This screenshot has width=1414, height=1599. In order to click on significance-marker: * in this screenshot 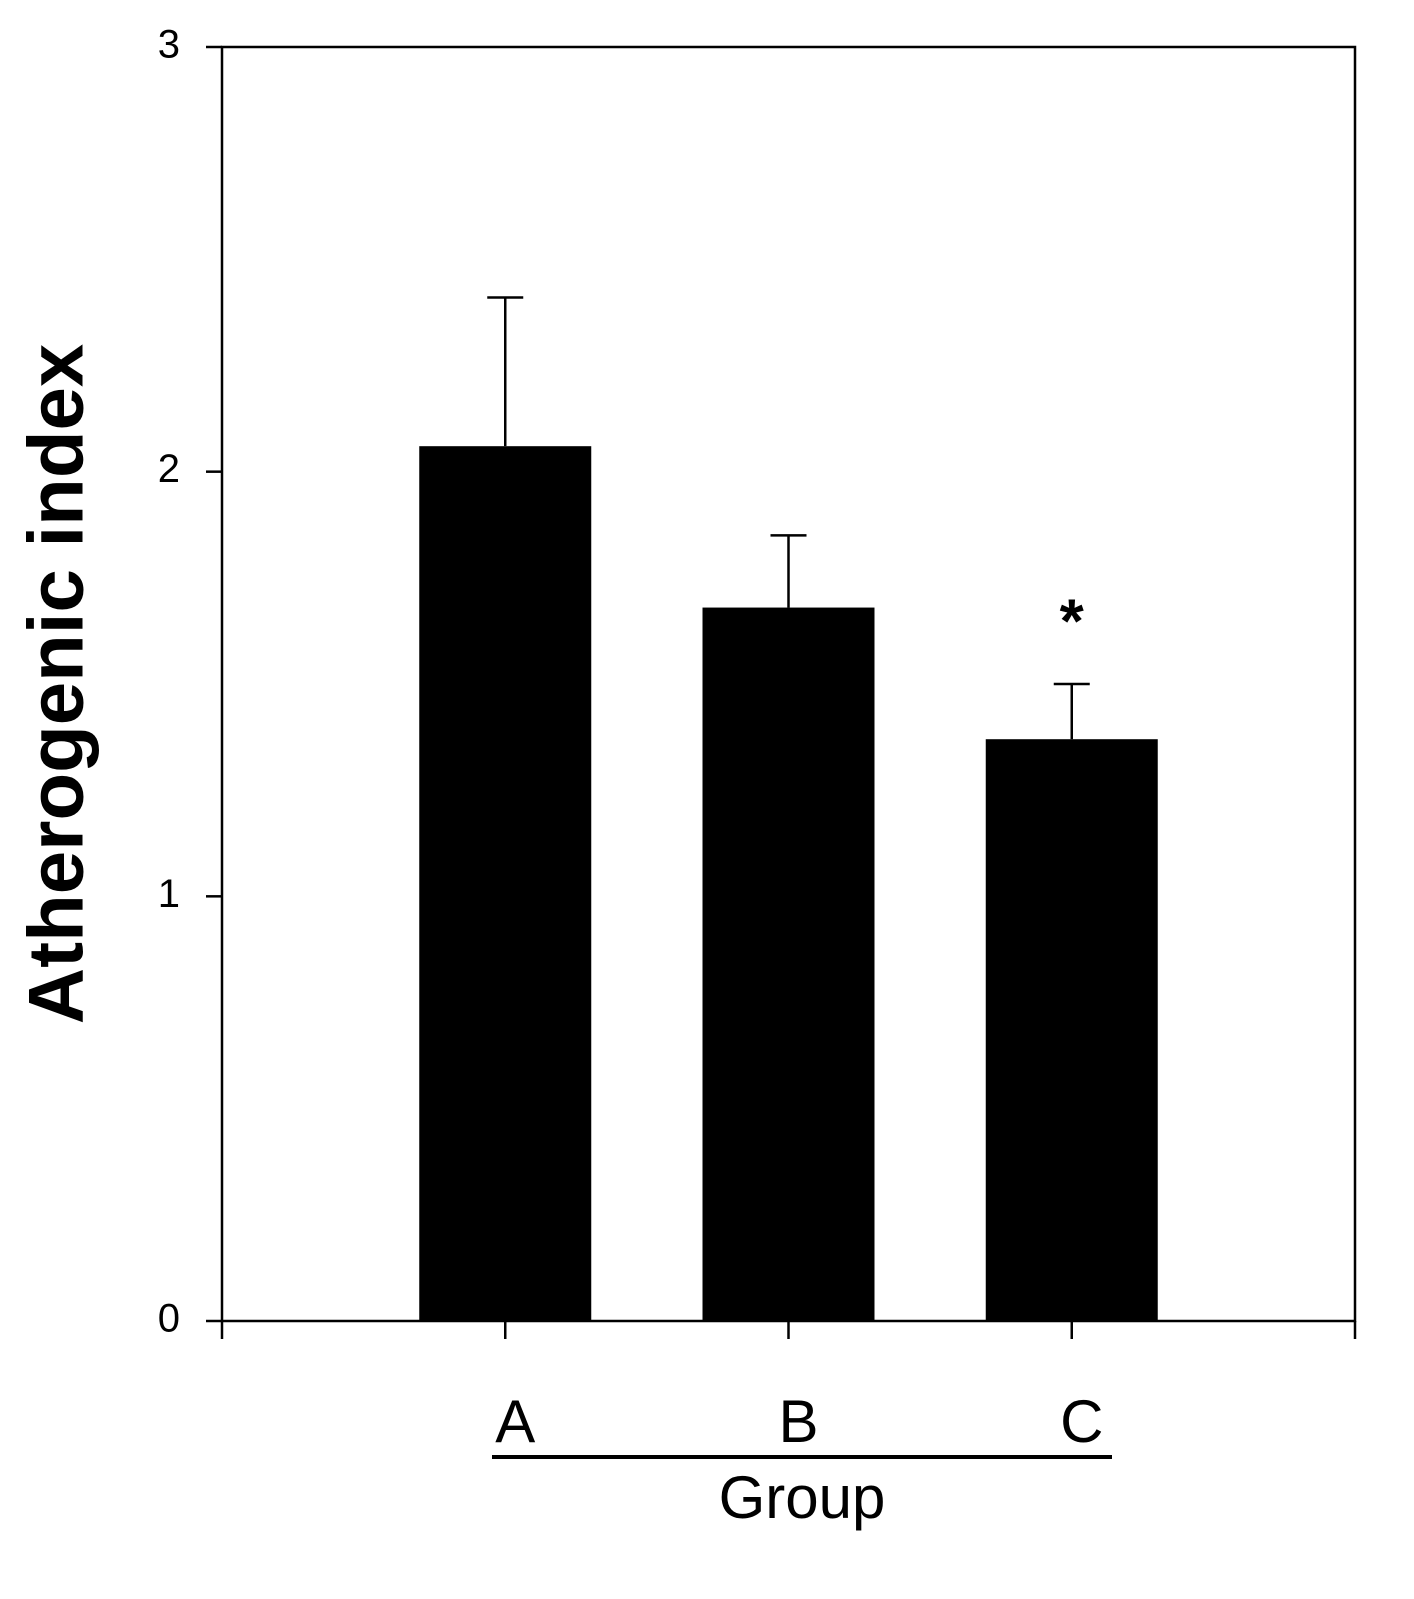, I will do `click(1072, 621)`.